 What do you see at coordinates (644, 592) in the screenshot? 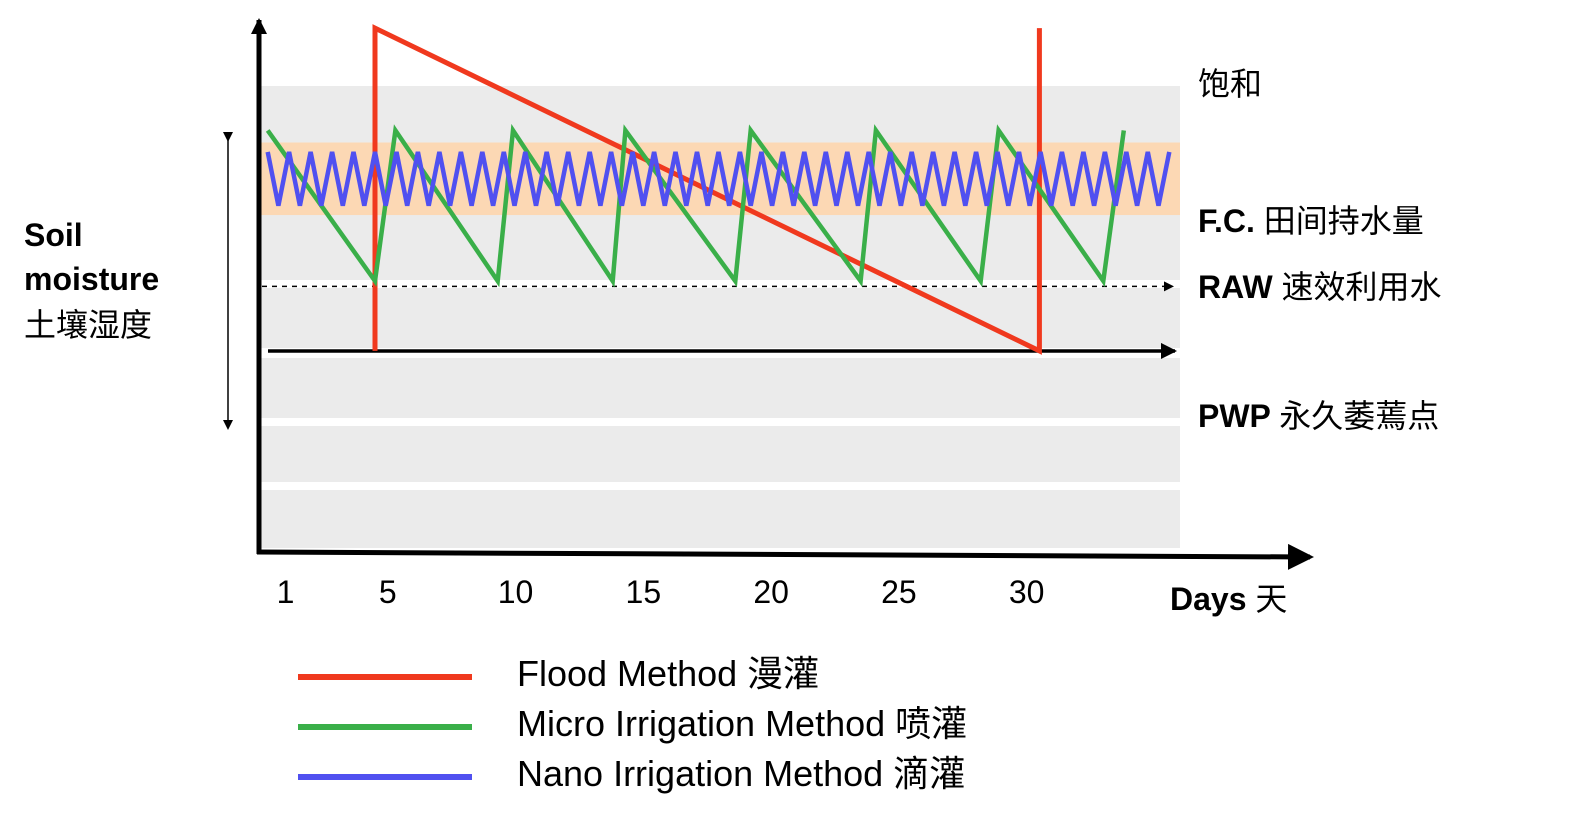
I see `x-tick-label: 15` at bounding box center [644, 592].